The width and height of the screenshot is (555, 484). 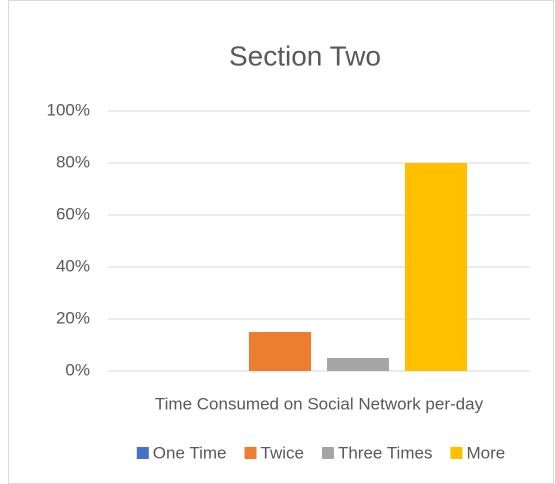 I want to click on chart-title: Section Two, so click(x=305, y=55).